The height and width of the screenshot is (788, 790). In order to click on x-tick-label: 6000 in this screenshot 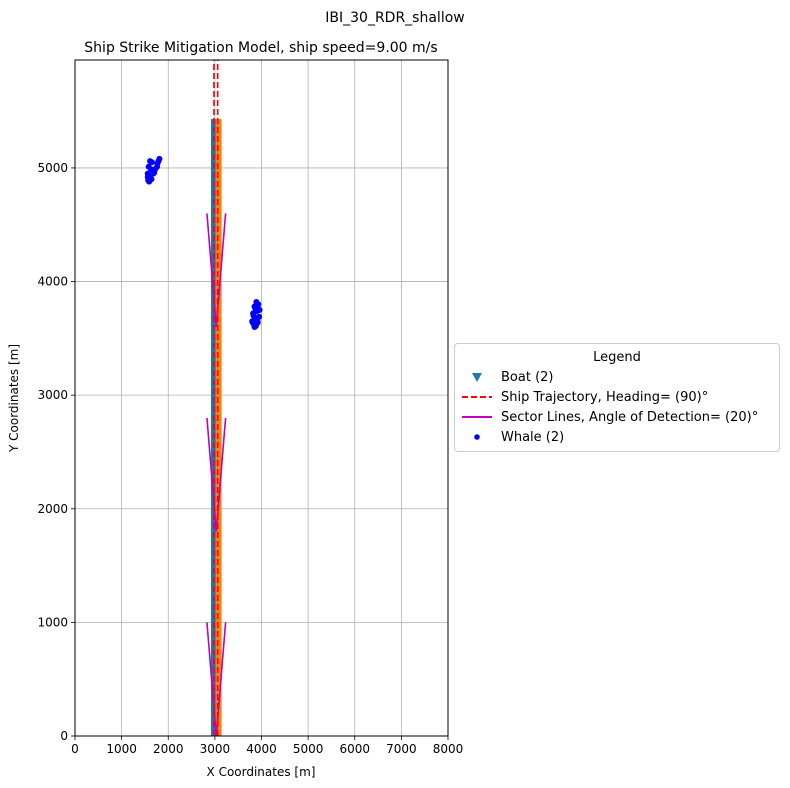, I will do `click(354, 749)`.